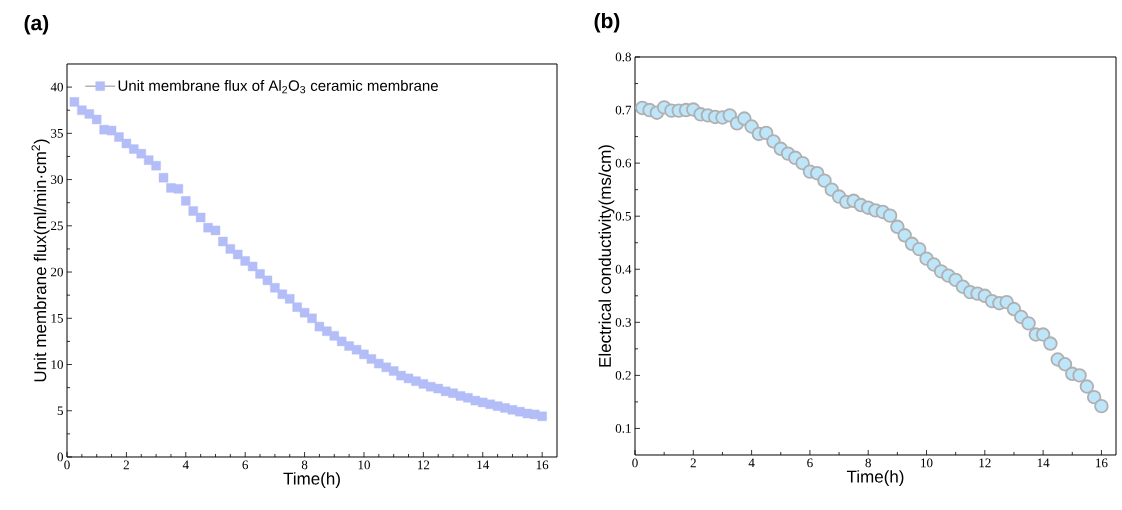 Image resolution: width=1122 pixels, height=510 pixels. What do you see at coordinates (623, 57) in the screenshot?
I see `y-tick-label: 0.8` at bounding box center [623, 57].